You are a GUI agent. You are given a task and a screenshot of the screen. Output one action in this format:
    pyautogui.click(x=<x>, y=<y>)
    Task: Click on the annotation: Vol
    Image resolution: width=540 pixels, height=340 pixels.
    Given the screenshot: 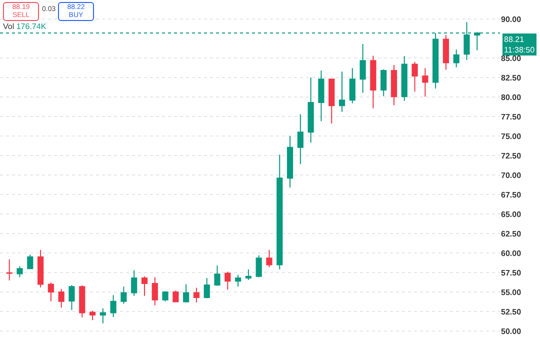 What is the action you would take?
    pyautogui.click(x=8, y=26)
    